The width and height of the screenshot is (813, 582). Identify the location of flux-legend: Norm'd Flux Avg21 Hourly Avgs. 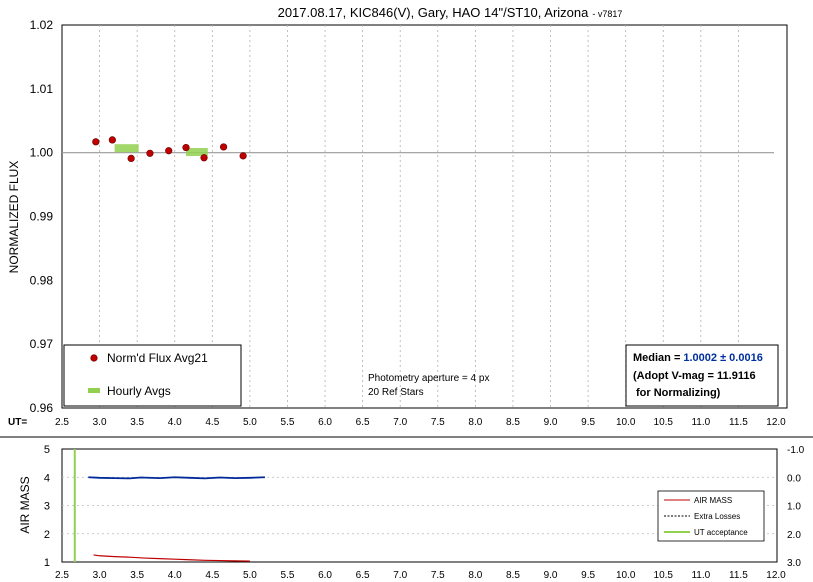
(152, 375).